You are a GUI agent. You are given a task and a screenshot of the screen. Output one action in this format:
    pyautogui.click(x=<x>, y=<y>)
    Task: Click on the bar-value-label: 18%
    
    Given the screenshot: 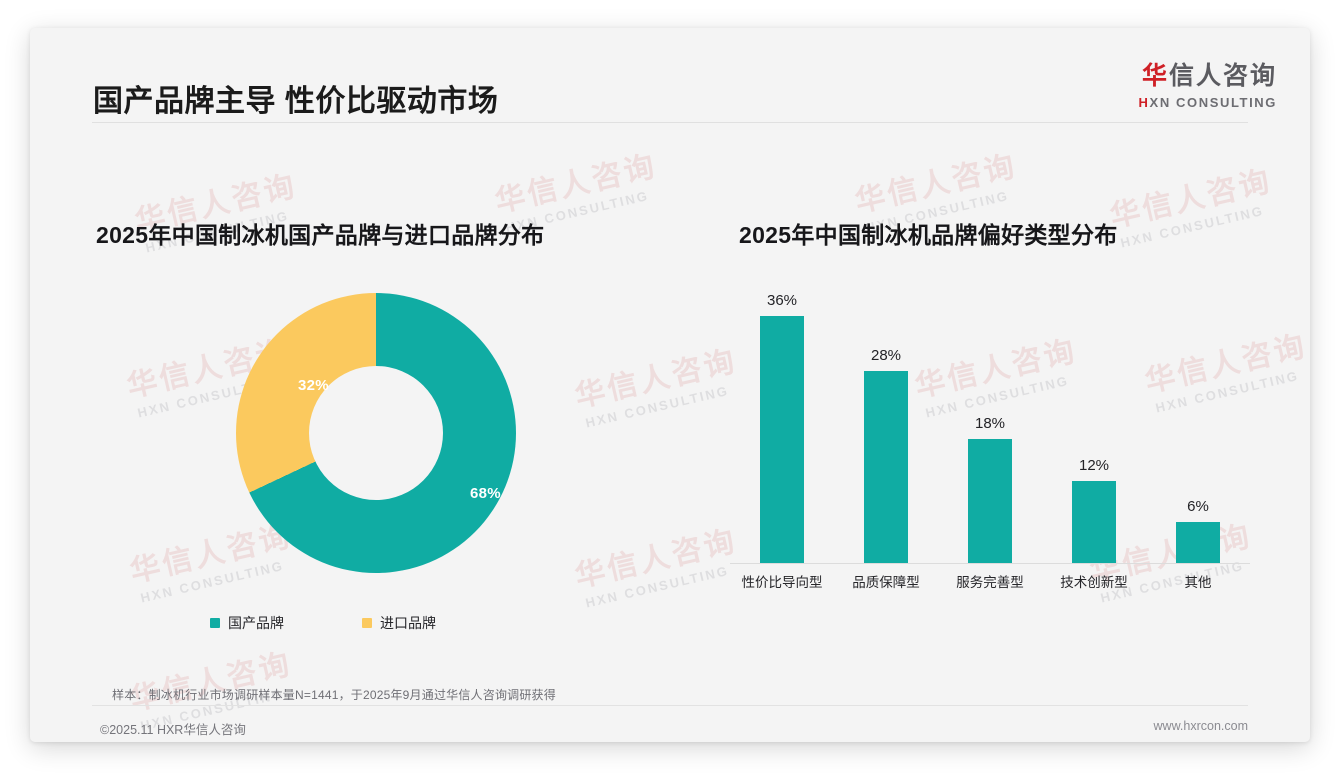 What is the action you would take?
    pyautogui.click(x=990, y=424)
    